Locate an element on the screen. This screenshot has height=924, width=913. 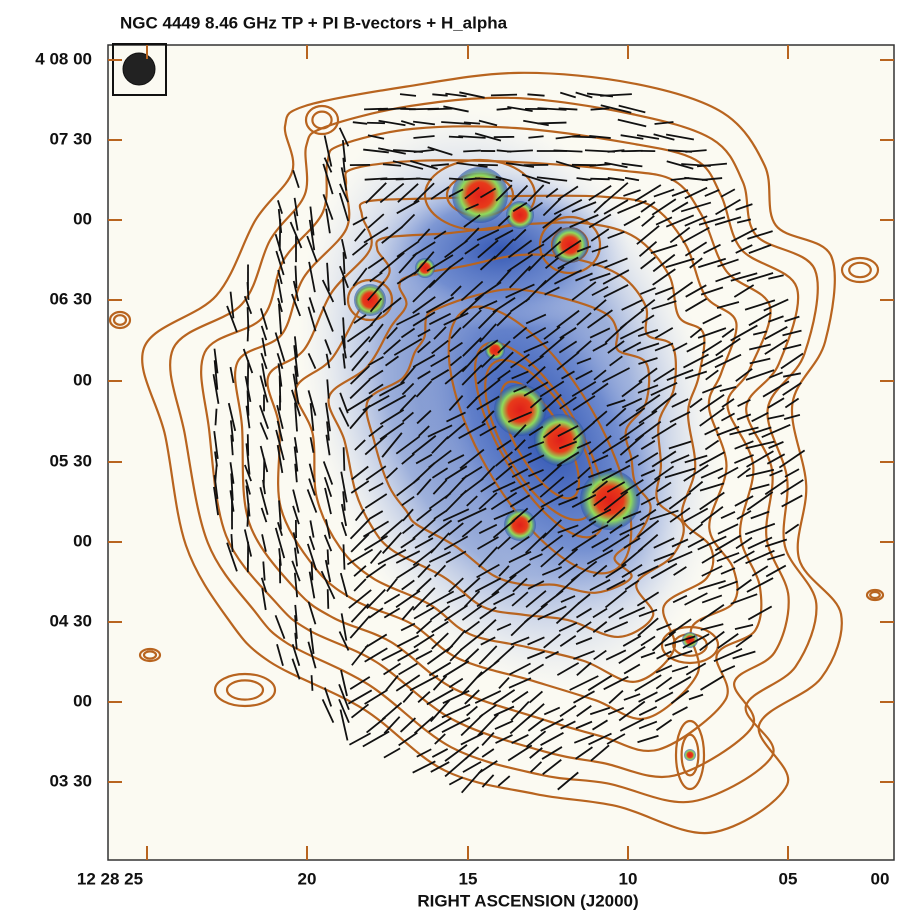
y-tick-label: 07 30 is located at coordinates (70, 138).